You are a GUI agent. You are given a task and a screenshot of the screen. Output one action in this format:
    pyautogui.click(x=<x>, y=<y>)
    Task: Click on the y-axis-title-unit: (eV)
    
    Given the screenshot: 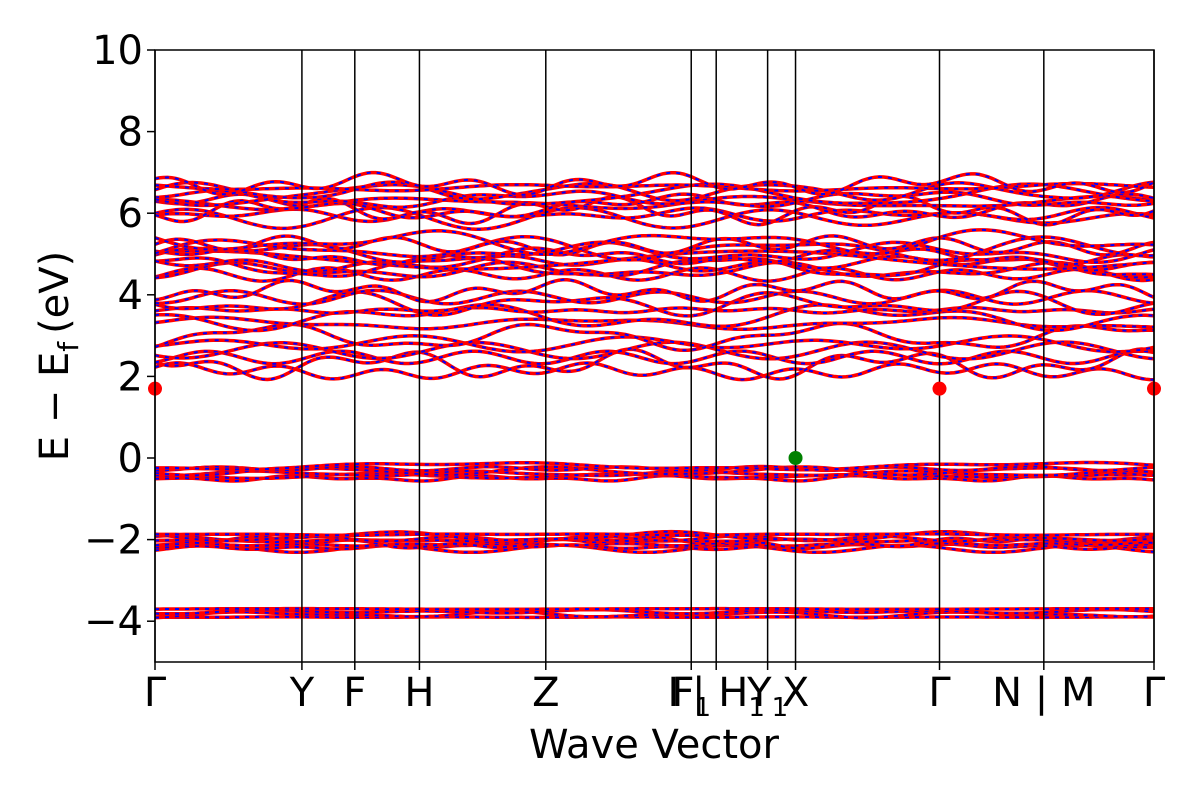 What is the action you would take?
    pyautogui.click(x=55, y=292)
    